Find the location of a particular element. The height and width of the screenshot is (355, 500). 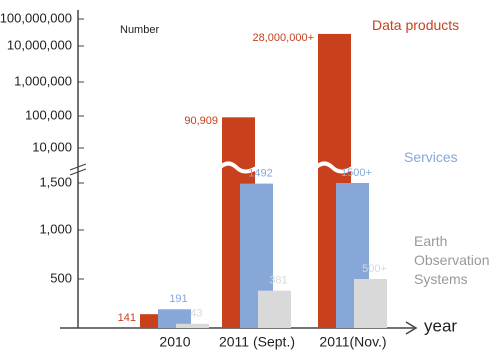

legend-label: Data products is located at coordinates (416, 25).